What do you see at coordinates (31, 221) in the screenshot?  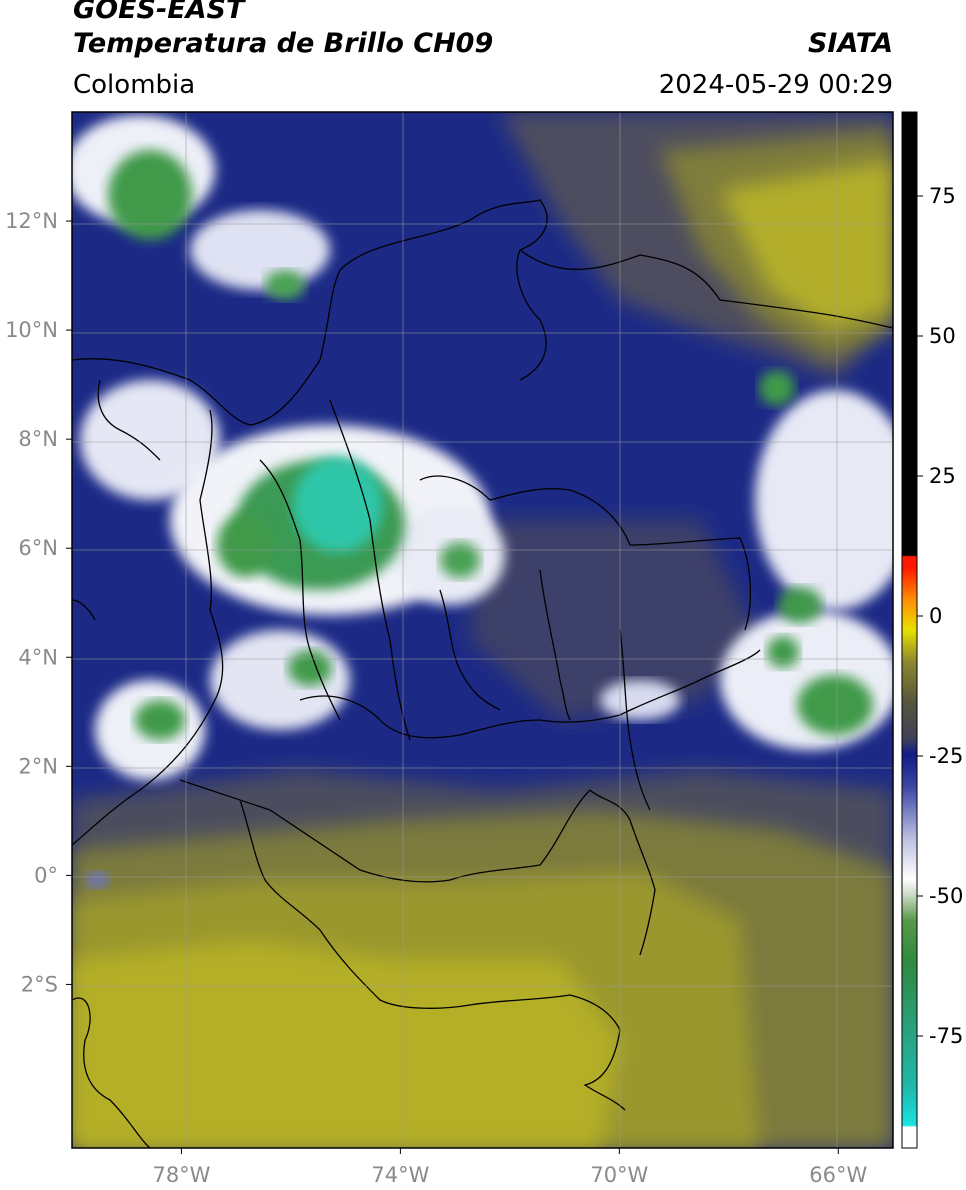 I see `lat-tick-label: 12°N` at bounding box center [31, 221].